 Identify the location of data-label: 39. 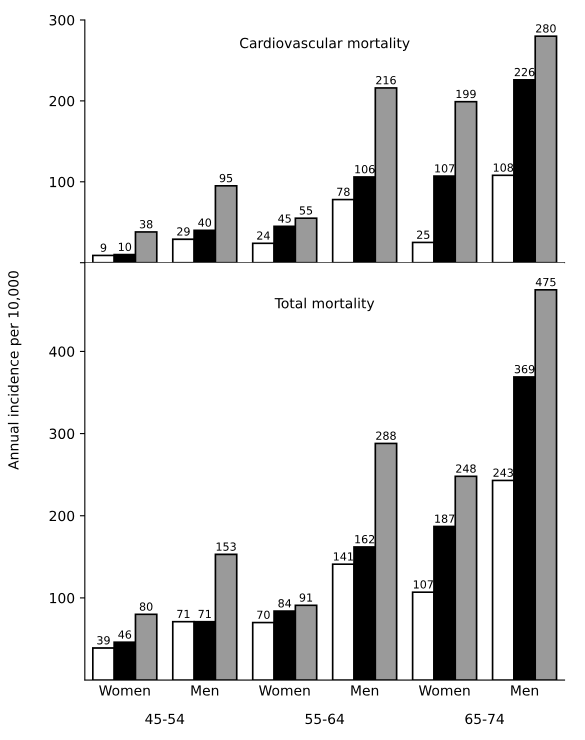
(103, 640).